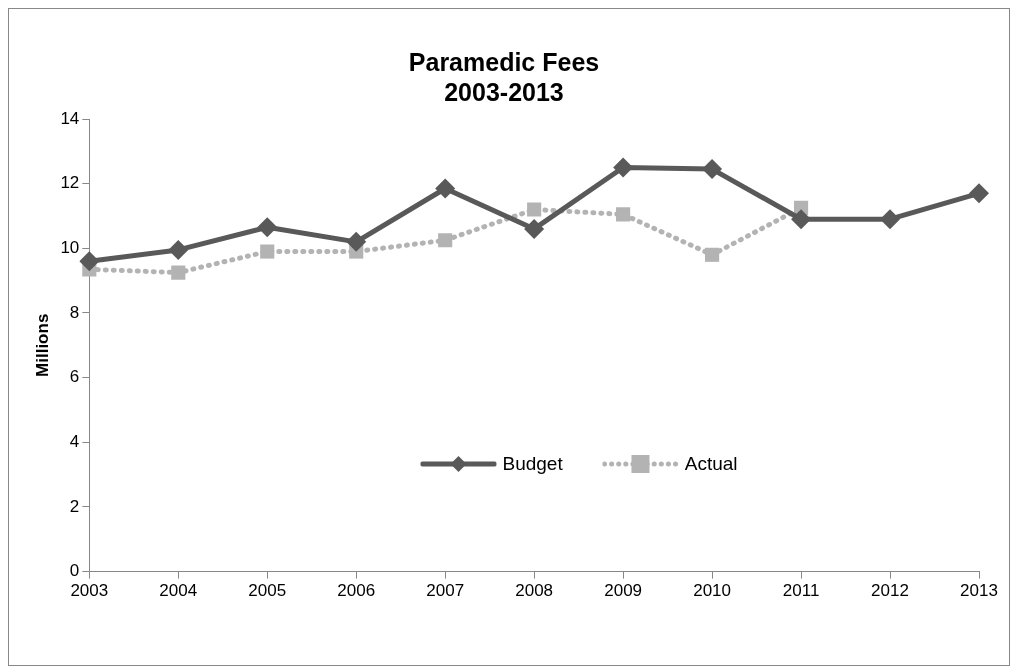 The width and height of the screenshot is (1014, 672). Describe the element at coordinates (801, 591) in the screenshot. I see `x-tick-label: 2011` at that location.